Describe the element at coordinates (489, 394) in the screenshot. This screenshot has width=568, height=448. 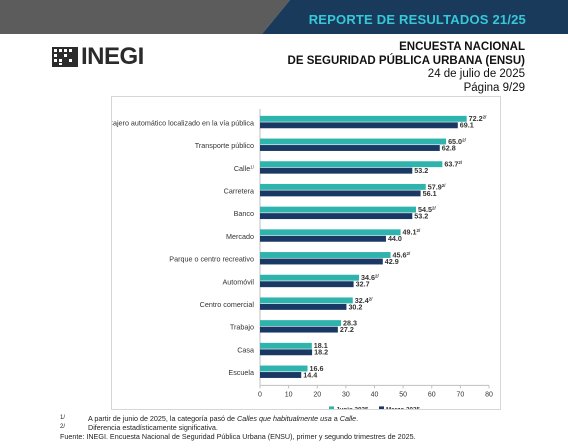
I see `x-tick-label: 80` at that location.